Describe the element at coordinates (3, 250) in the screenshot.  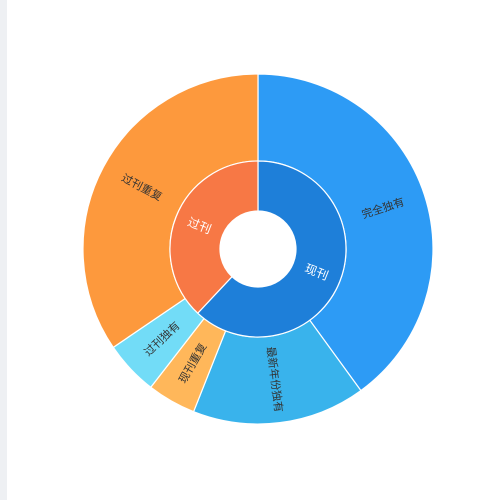
I see `left-gutter` at that location.